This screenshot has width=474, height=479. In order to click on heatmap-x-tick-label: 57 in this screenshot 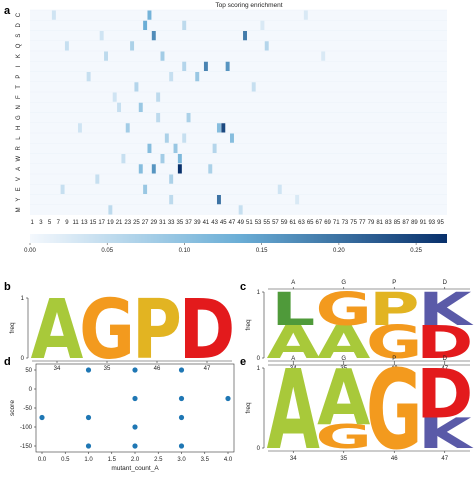, I will do `click(275, 223)`.